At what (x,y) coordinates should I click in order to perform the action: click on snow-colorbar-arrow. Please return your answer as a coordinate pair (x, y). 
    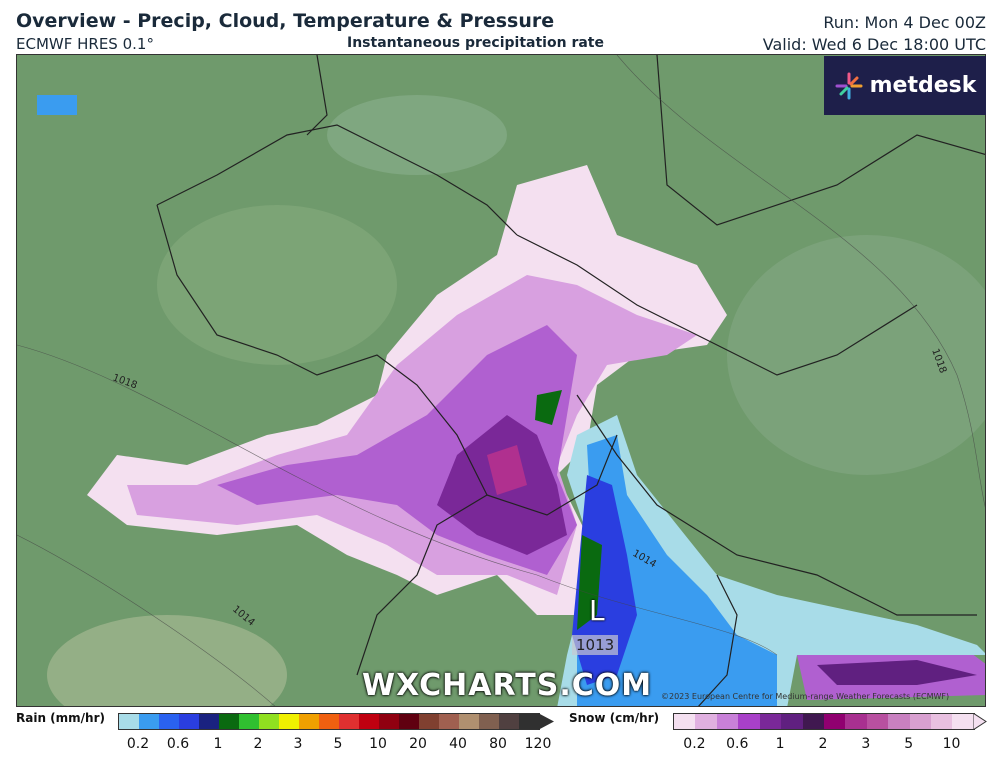
    Looking at the image, I should click on (980, 721).